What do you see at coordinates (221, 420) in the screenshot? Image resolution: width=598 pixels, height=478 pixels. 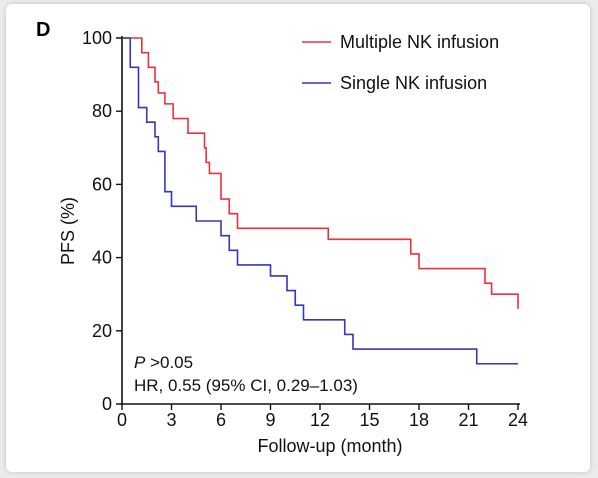 I see `x-tick-label: 6` at bounding box center [221, 420].